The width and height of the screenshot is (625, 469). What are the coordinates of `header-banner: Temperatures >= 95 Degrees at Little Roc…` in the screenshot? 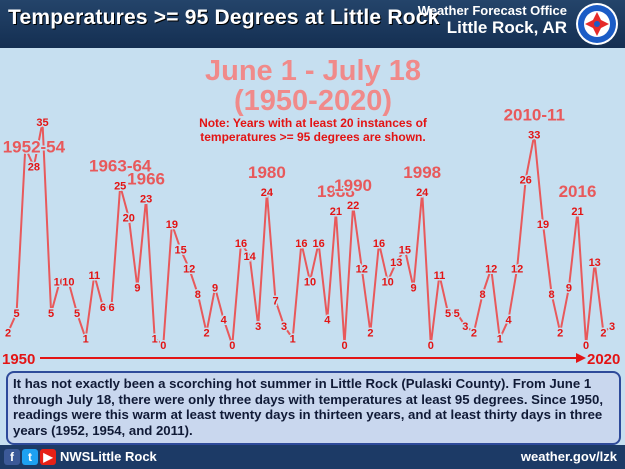 It's located at (312, 24).